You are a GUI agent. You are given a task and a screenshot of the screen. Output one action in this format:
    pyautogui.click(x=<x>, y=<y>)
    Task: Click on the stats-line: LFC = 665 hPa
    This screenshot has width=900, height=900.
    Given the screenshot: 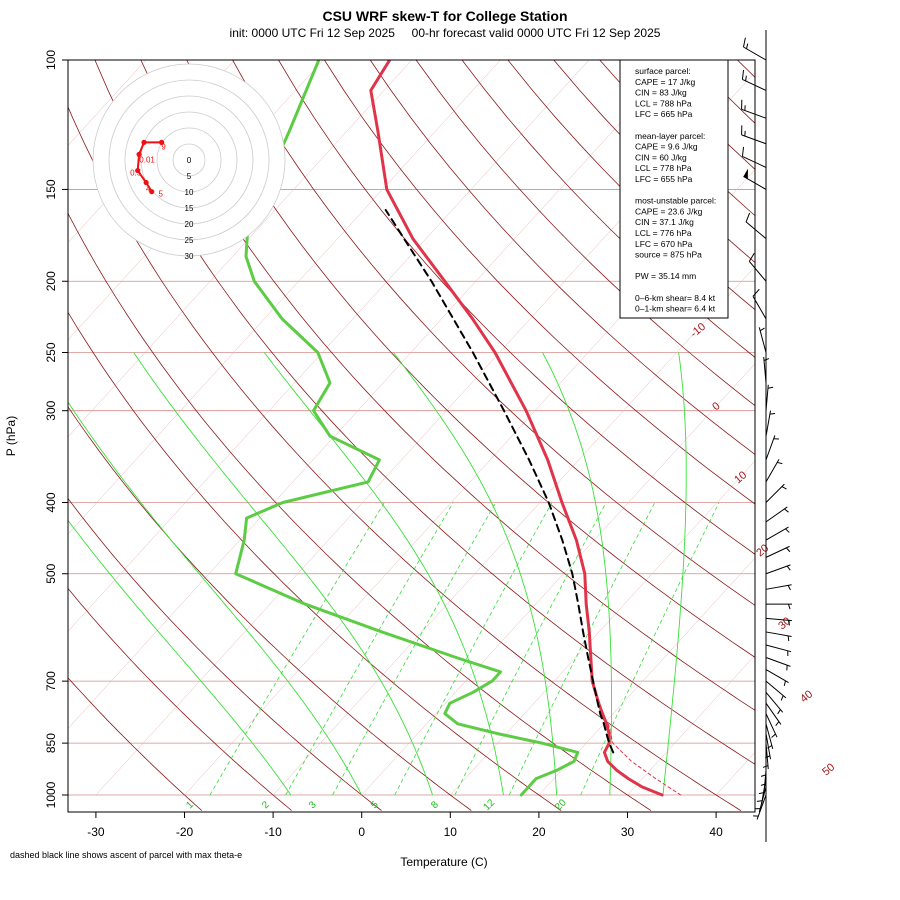 What is the action you would take?
    pyautogui.click(x=664, y=114)
    